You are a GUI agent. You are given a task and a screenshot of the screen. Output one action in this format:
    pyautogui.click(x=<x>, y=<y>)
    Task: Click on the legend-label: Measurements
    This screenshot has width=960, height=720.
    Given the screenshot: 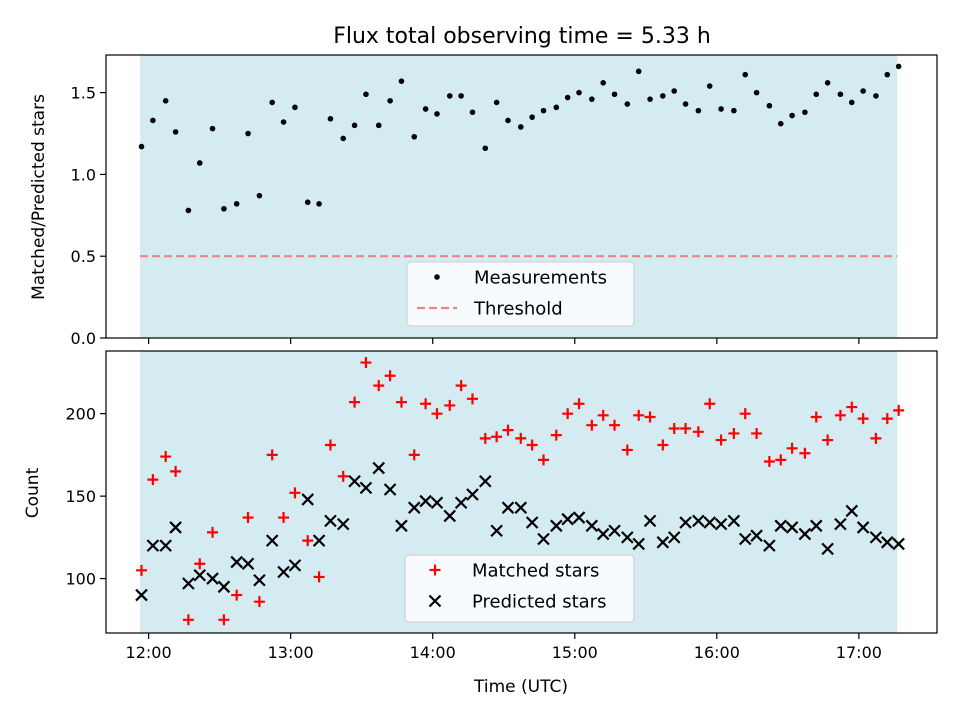 What is the action you would take?
    pyautogui.click(x=540, y=278)
    